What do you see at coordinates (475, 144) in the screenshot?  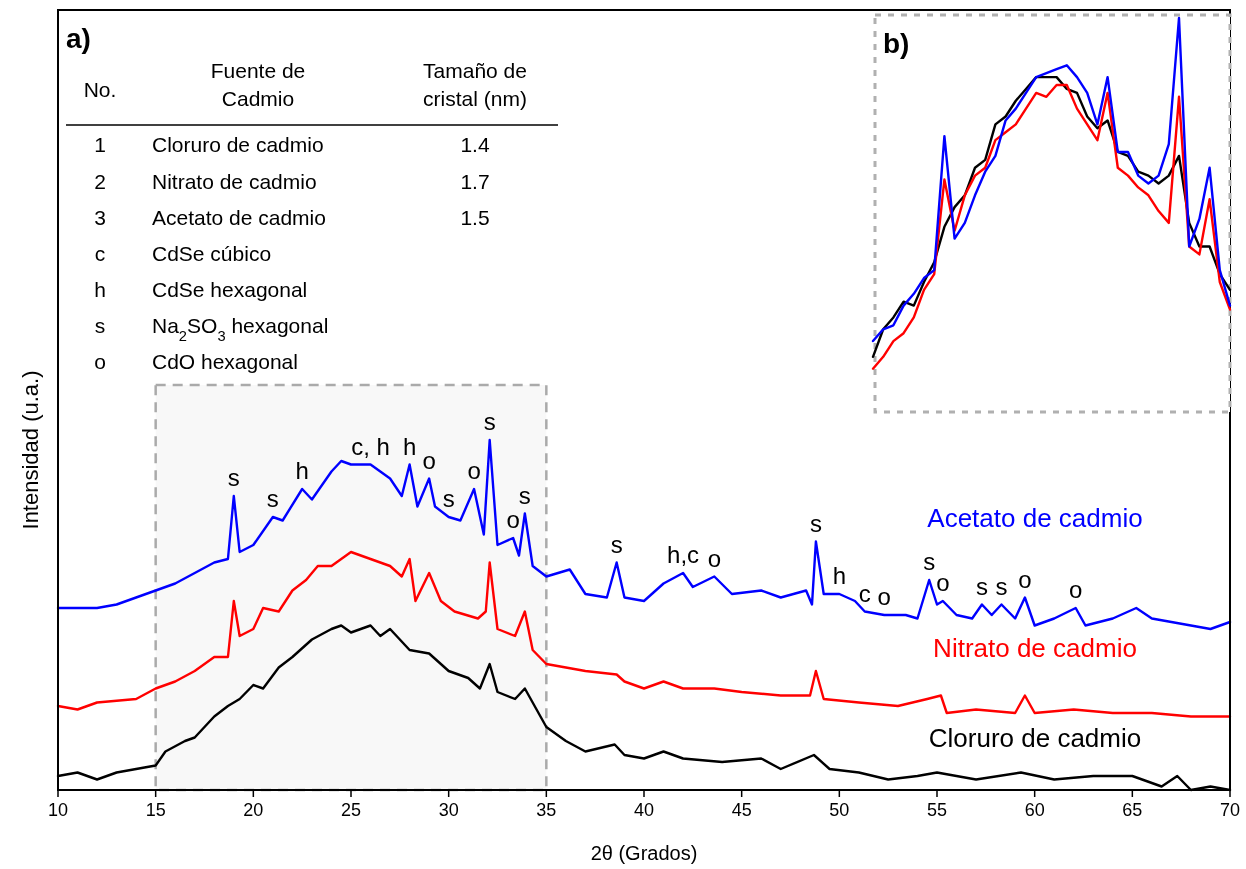 I see `text: 1.4` at bounding box center [475, 144].